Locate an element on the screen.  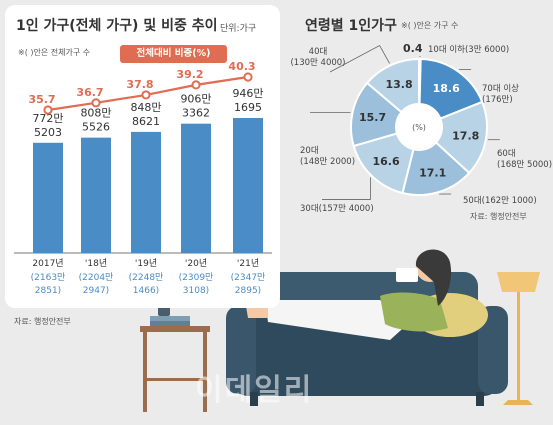
donut-hole is located at coordinates (419, 127).